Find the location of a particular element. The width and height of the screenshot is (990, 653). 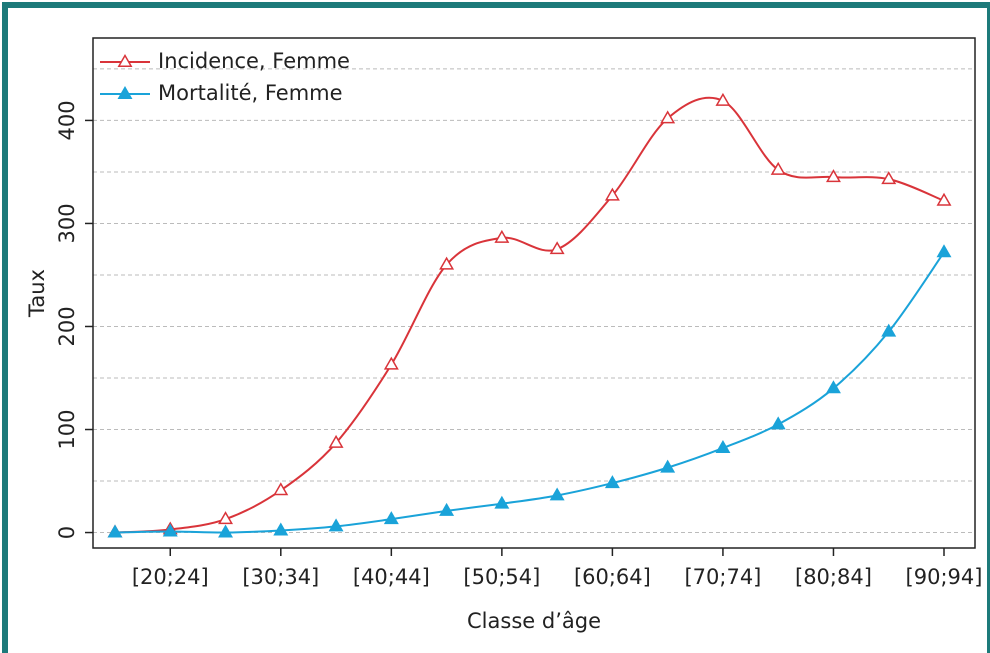

x-tick-label: [30;34] is located at coordinates (280, 577).